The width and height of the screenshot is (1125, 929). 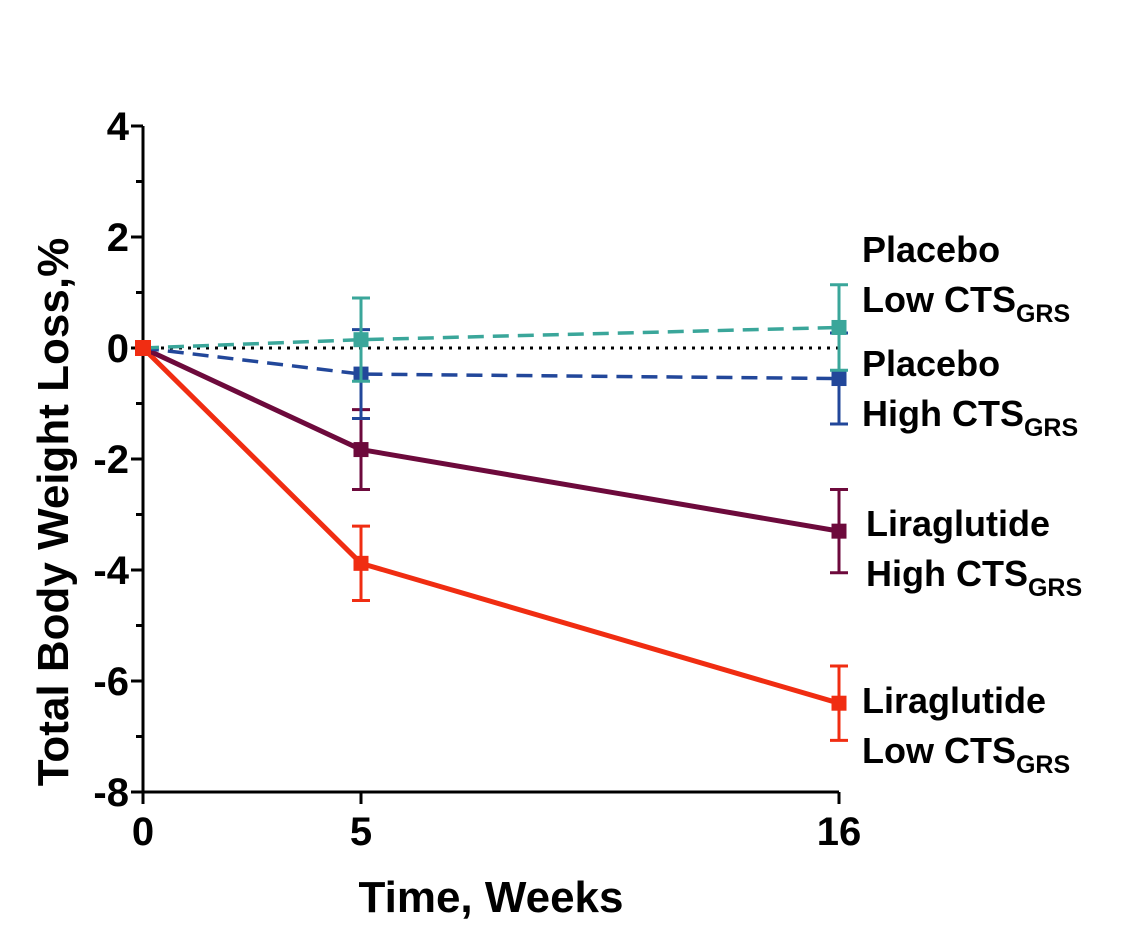 What do you see at coordinates (111, 793) in the screenshot?
I see `y-tick-label: -8` at bounding box center [111, 793].